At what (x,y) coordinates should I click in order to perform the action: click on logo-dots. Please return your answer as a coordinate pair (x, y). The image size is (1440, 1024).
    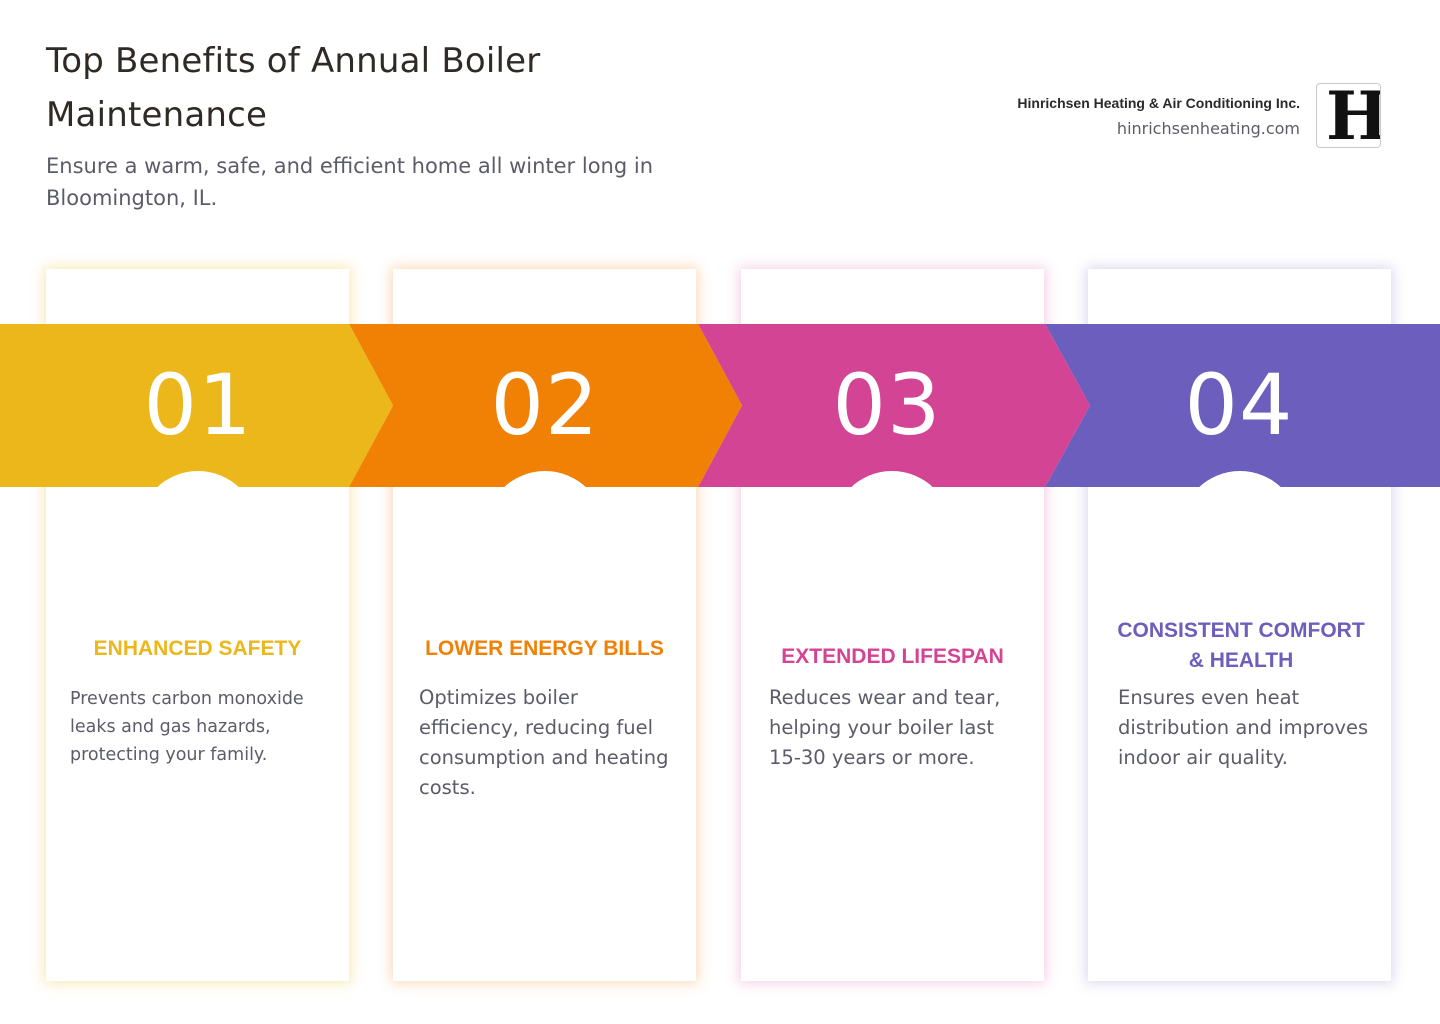
    Looking at the image, I should click on (1371, 110).